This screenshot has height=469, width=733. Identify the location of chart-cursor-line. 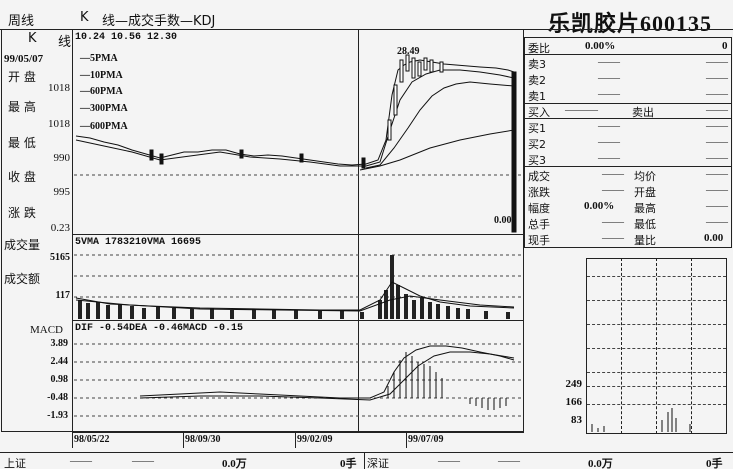
(358, 230).